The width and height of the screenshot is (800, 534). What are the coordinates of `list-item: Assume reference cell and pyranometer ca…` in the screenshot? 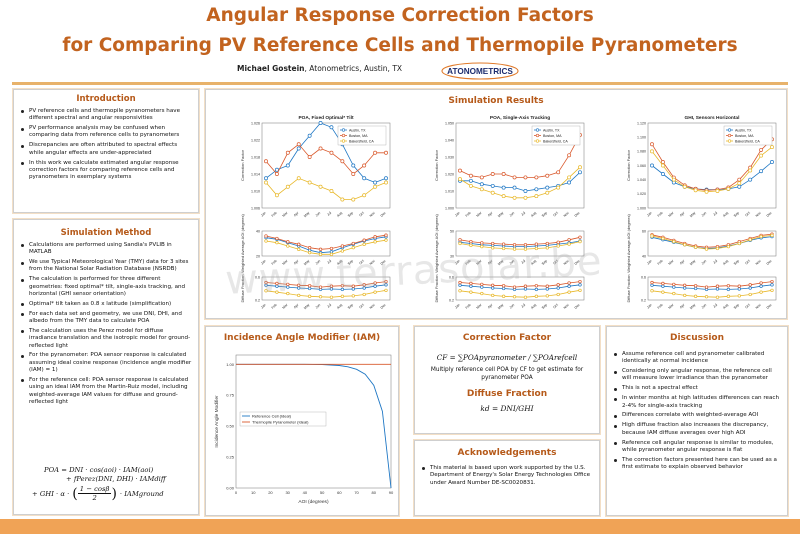 It's located at (697, 358).